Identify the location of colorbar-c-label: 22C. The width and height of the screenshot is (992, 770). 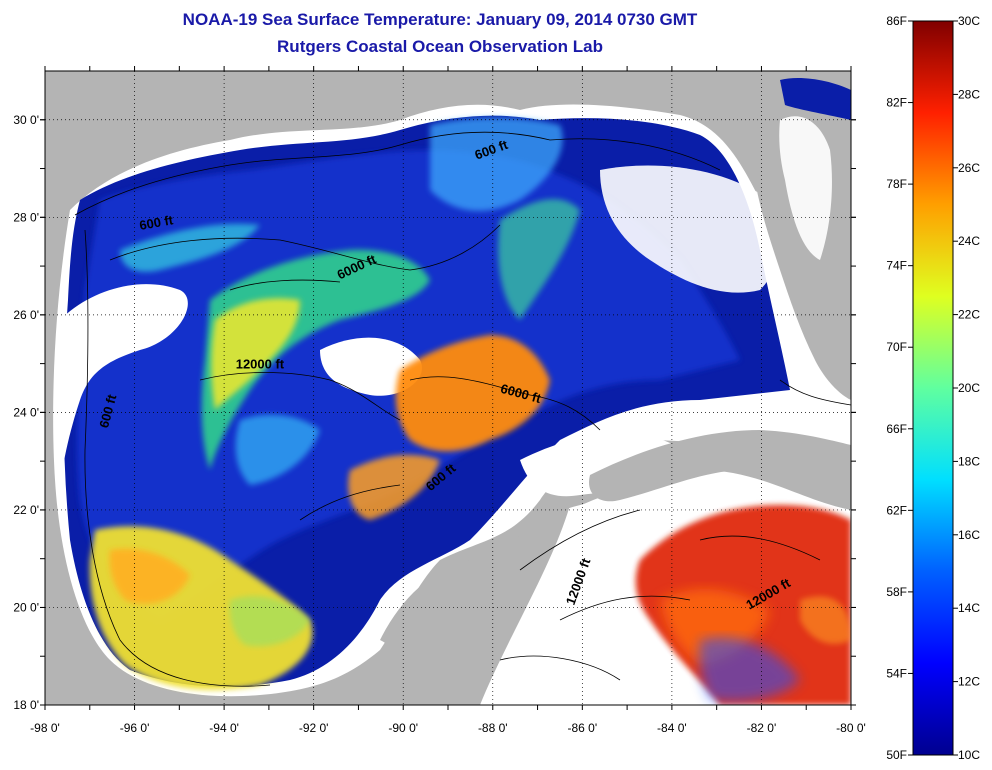
(969, 315).